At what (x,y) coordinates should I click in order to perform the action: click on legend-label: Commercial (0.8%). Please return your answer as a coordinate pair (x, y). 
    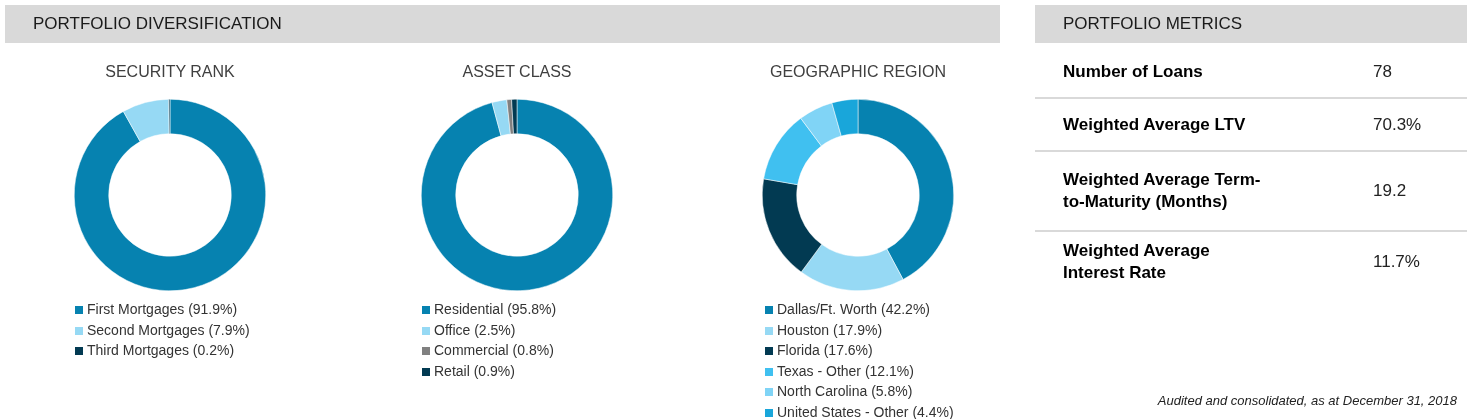
    Looking at the image, I should click on (494, 350).